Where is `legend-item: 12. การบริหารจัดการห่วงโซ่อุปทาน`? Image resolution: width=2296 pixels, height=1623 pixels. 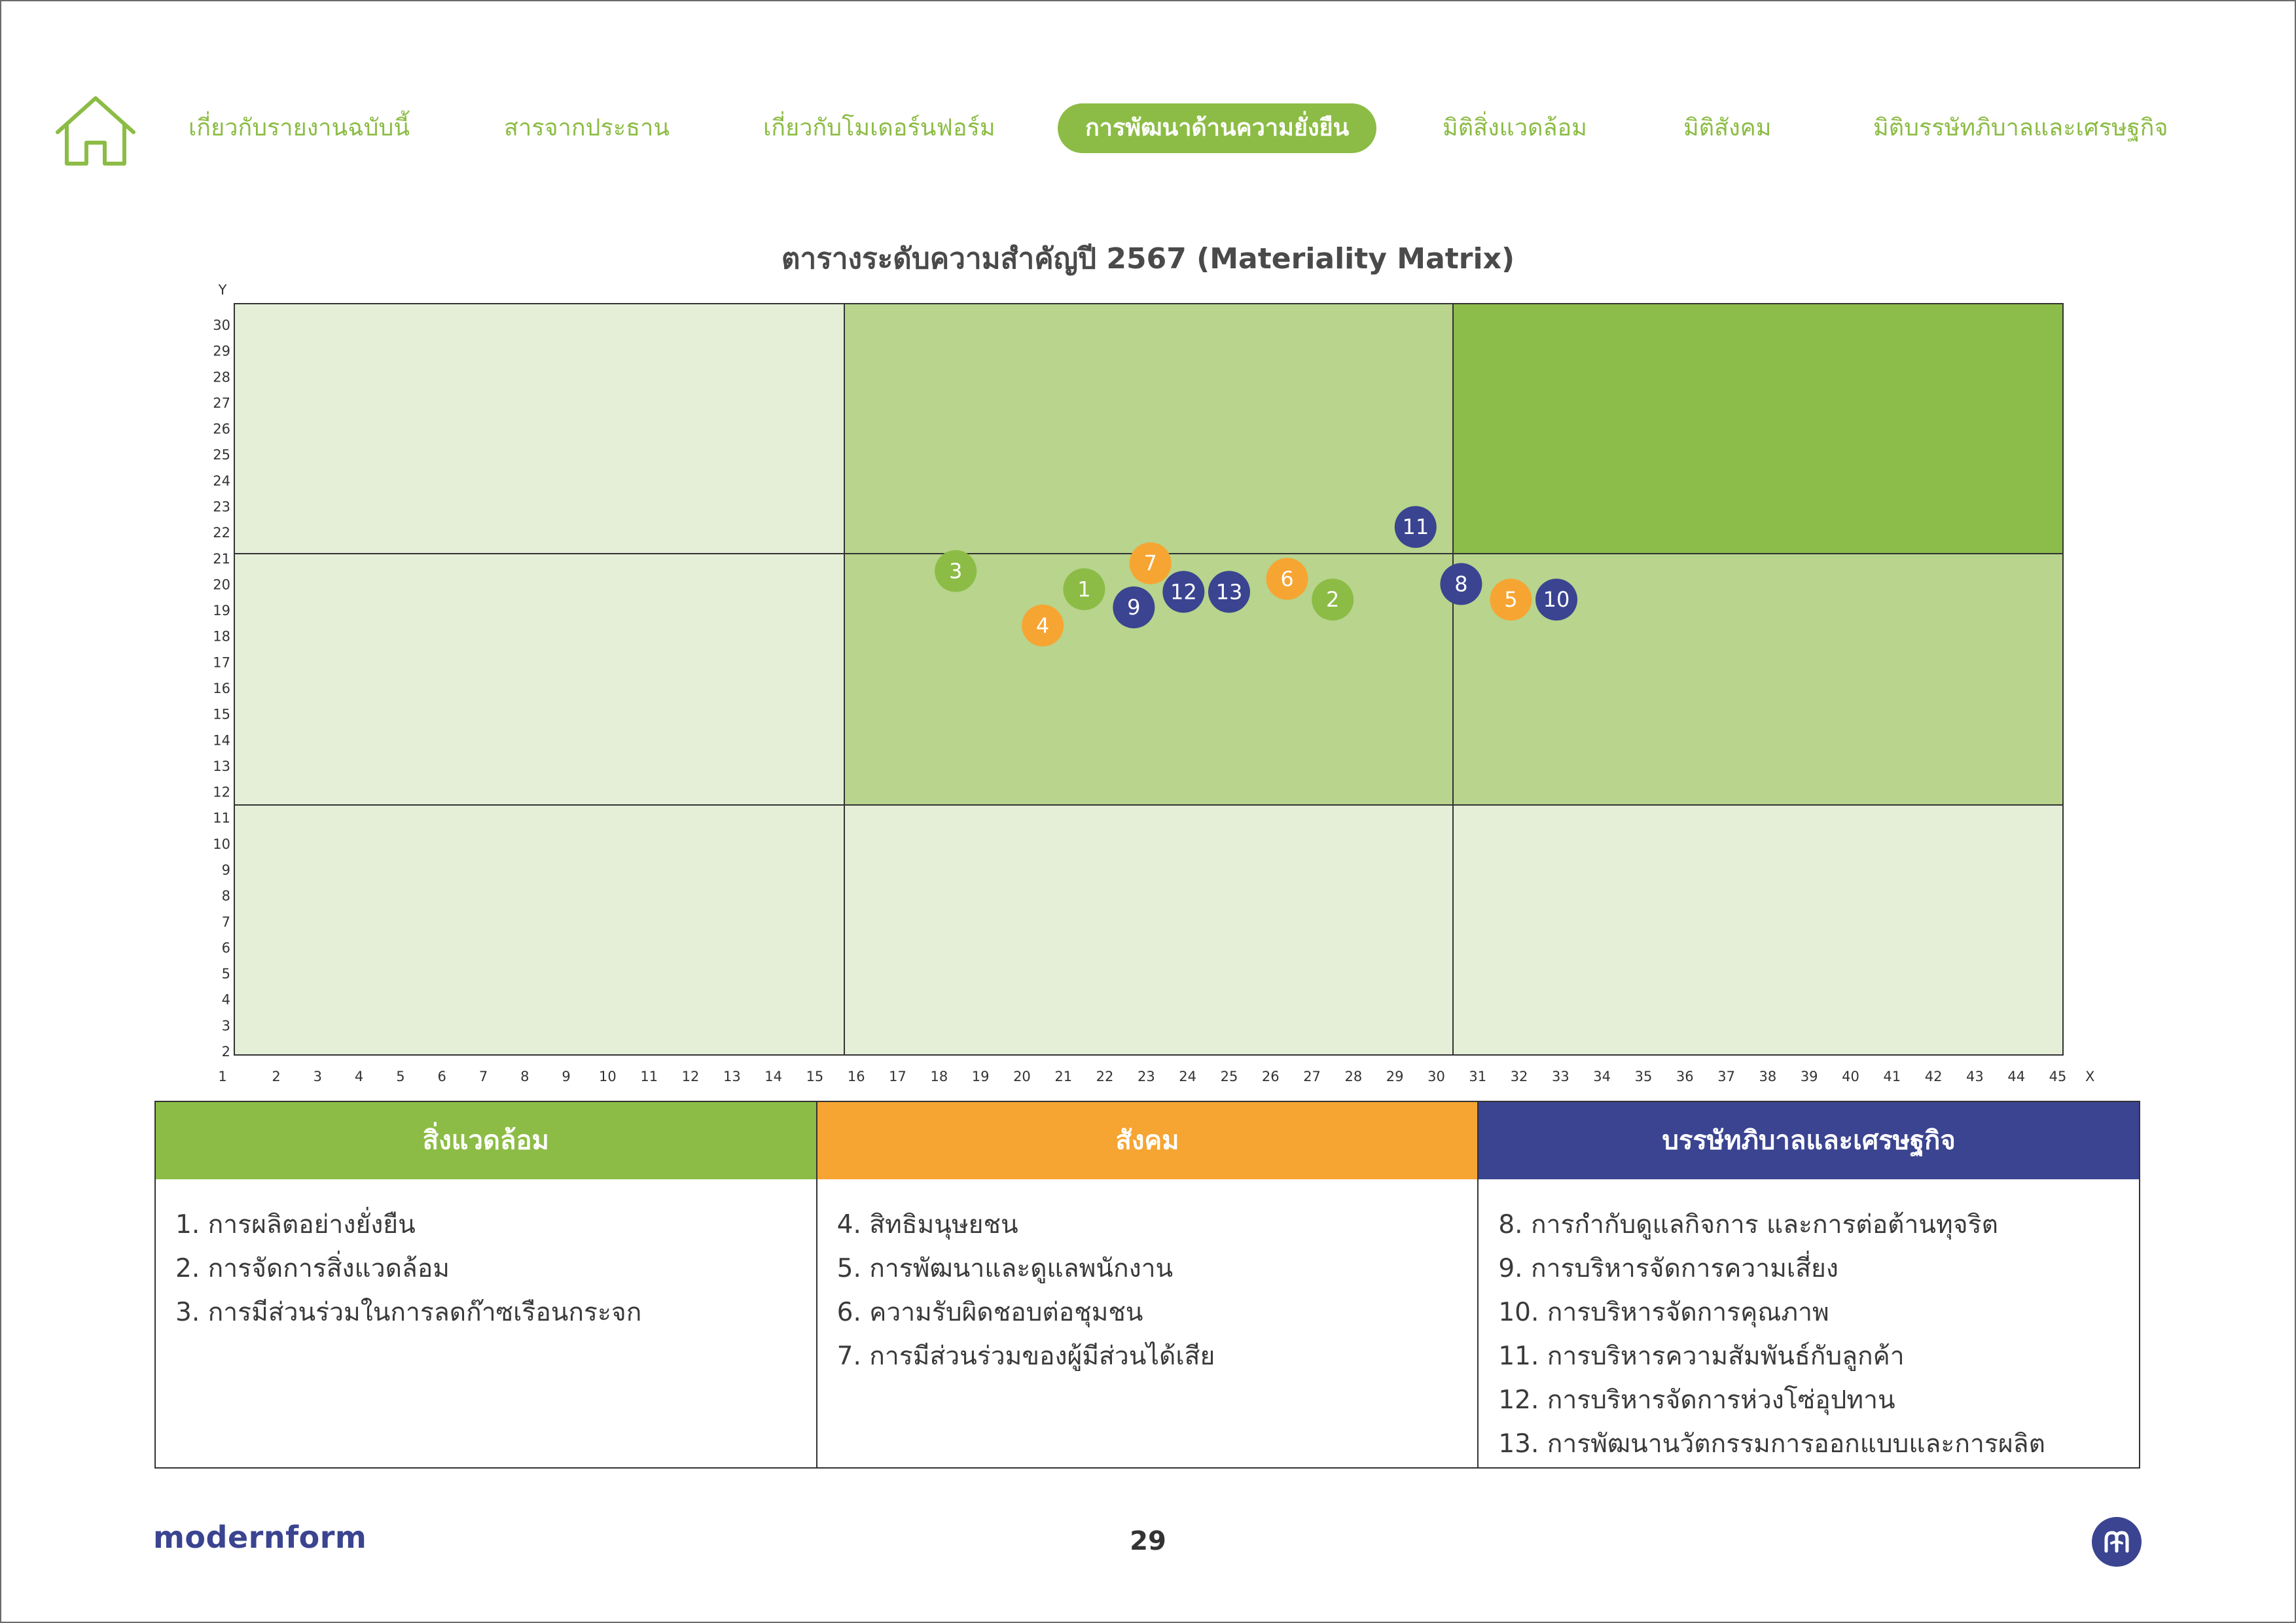
legend-item: 12. การบริหารจัดการห่วงโซ่อุปทาน is located at coordinates (1696, 1400).